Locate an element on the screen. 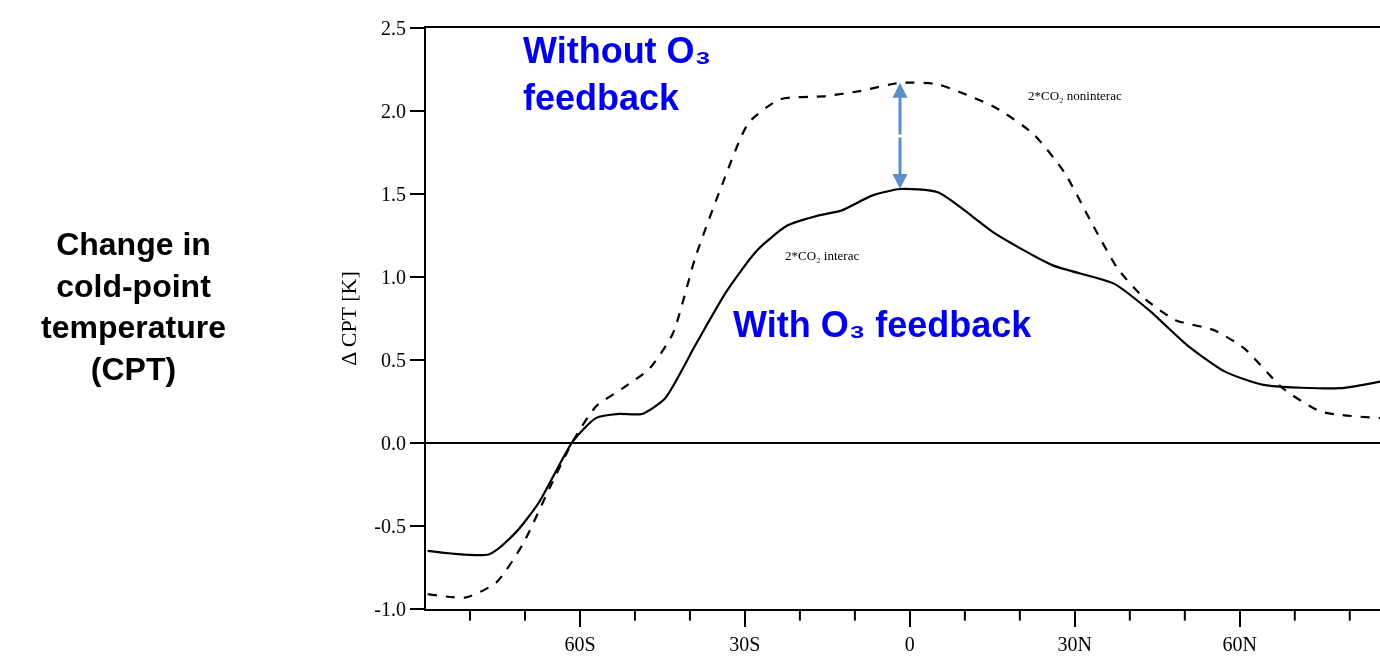 The width and height of the screenshot is (1380, 670). x-tick-label: 60N is located at coordinates (1240, 644).